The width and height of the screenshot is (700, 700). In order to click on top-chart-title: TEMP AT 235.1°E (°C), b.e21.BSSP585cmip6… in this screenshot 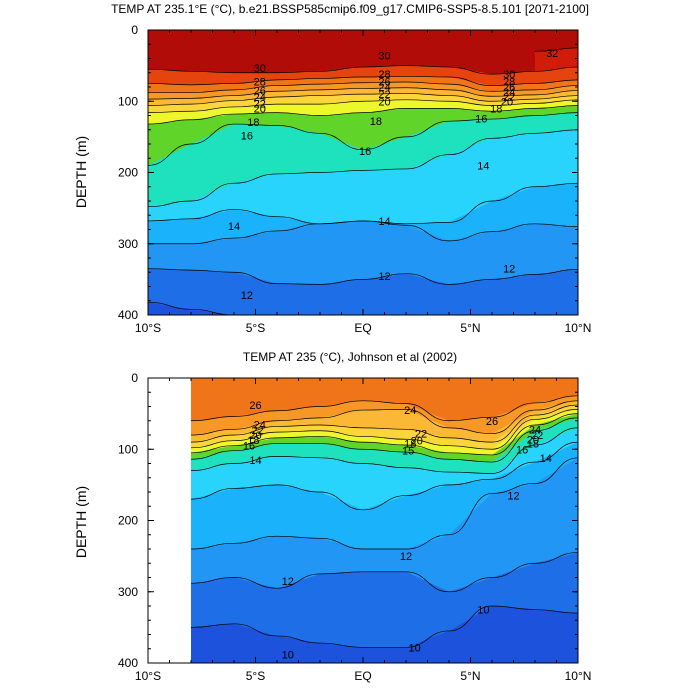, I will do `click(350, 9)`.